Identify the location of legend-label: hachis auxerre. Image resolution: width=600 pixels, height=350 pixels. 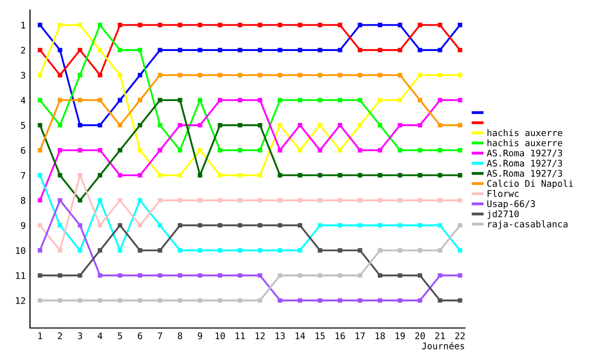
(525, 142).